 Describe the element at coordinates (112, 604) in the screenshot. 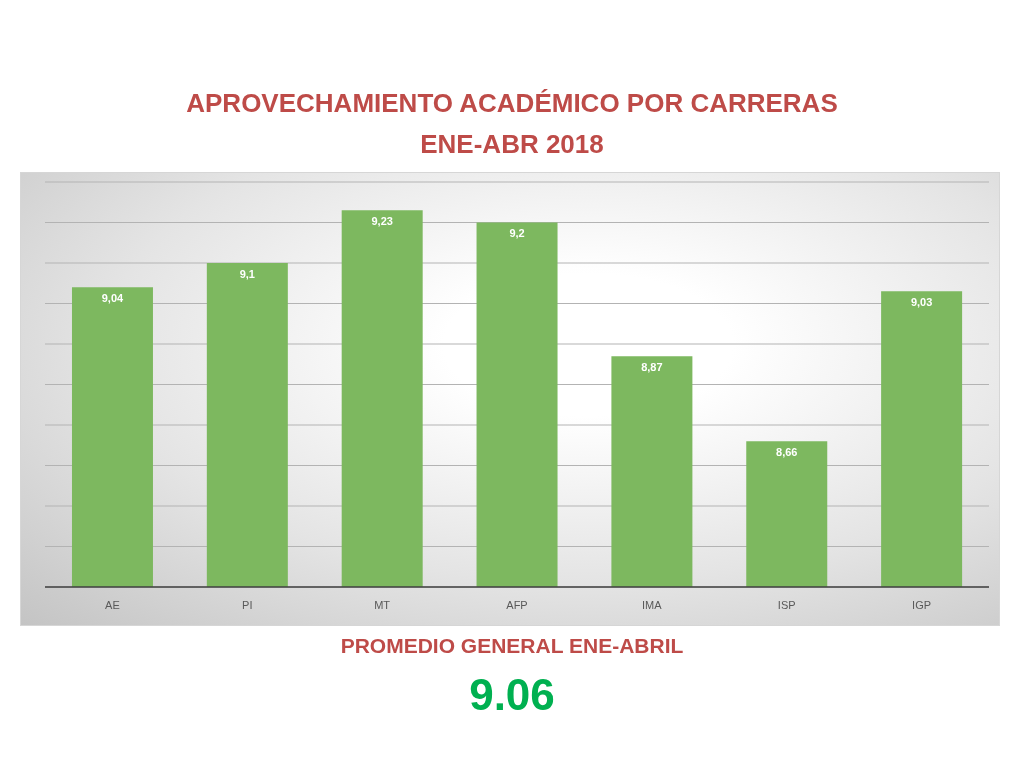

I see `x-tick-label: AE` at that location.